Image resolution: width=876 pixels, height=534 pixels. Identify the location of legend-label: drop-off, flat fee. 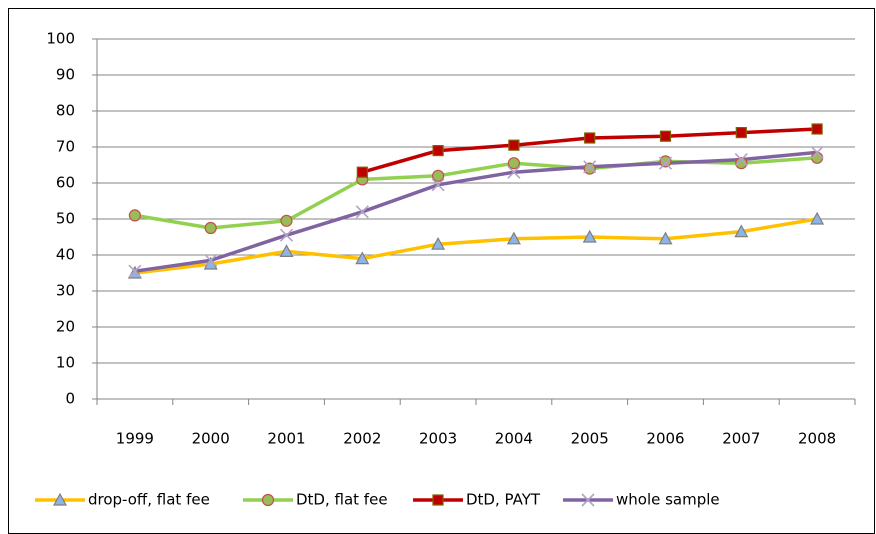
(149, 500).